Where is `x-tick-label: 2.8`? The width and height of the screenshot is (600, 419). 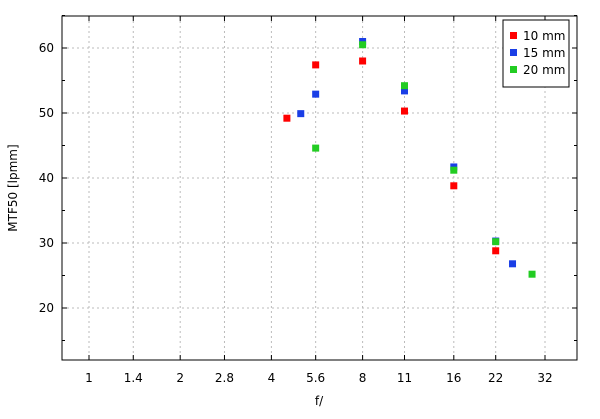
x-tick-label: 2.8 is located at coordinates (224, 378).